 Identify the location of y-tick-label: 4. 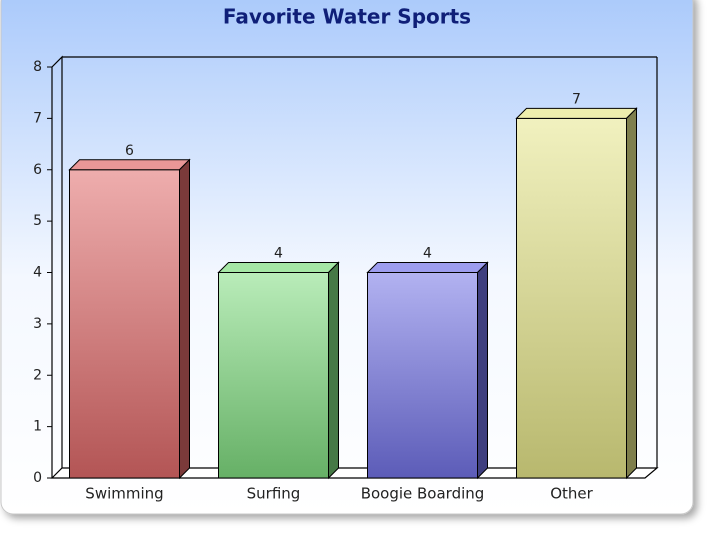
(37, 273).